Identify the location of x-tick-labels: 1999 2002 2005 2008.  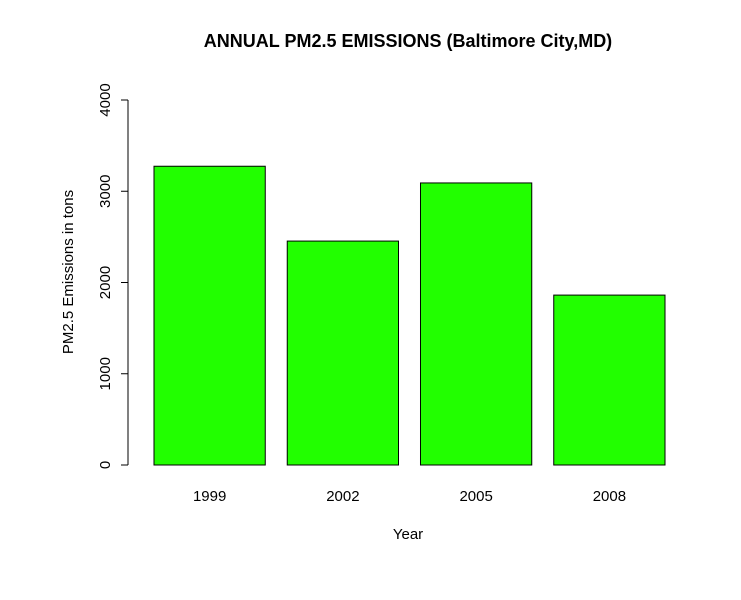
(409, 496).